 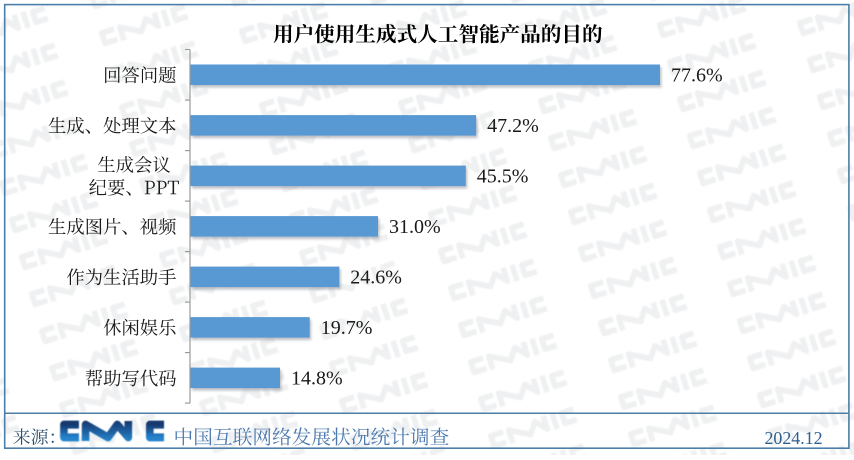 I want to click on svg-text: 45.5%, so click(x=503, y=177).